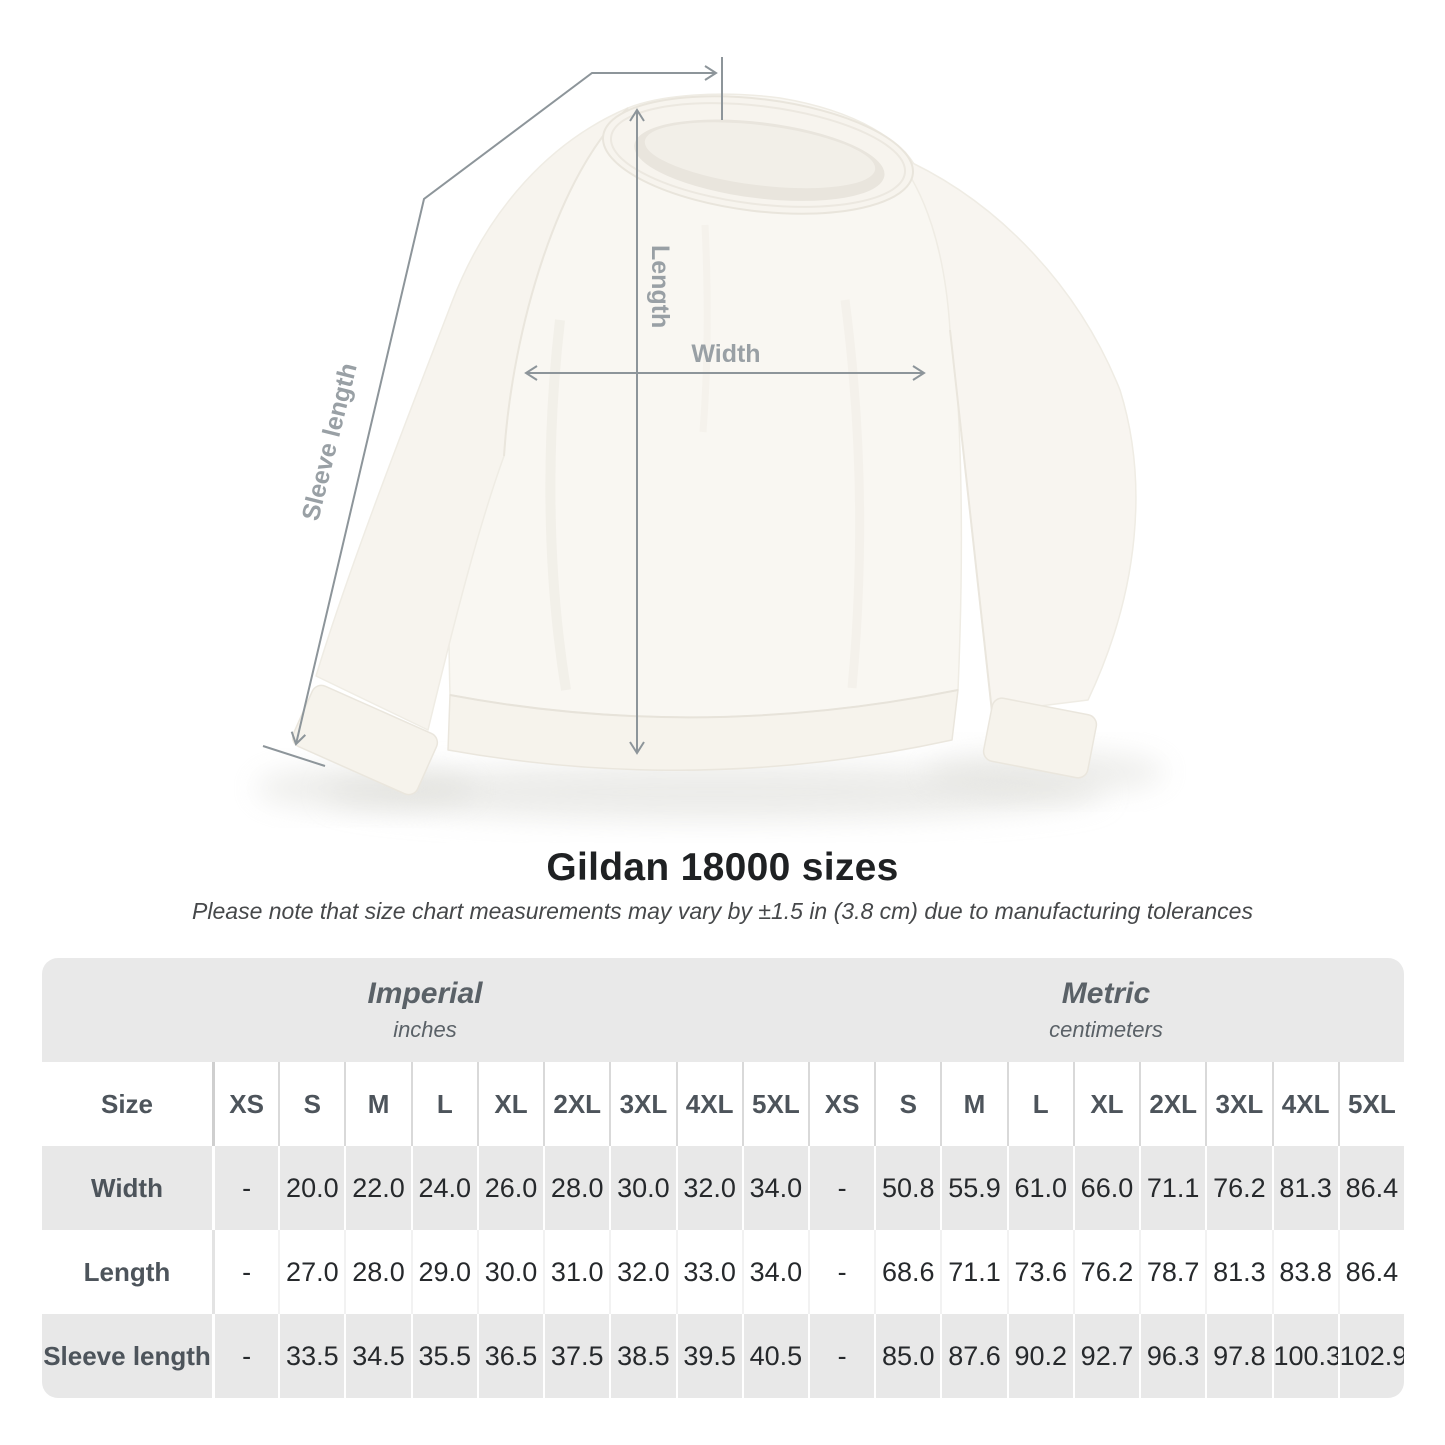 Image resolution: width=1445 pixels, height=1445 pixels. I want to click on col-header-imperial-2xl: 2XL, so click(576, 1104).